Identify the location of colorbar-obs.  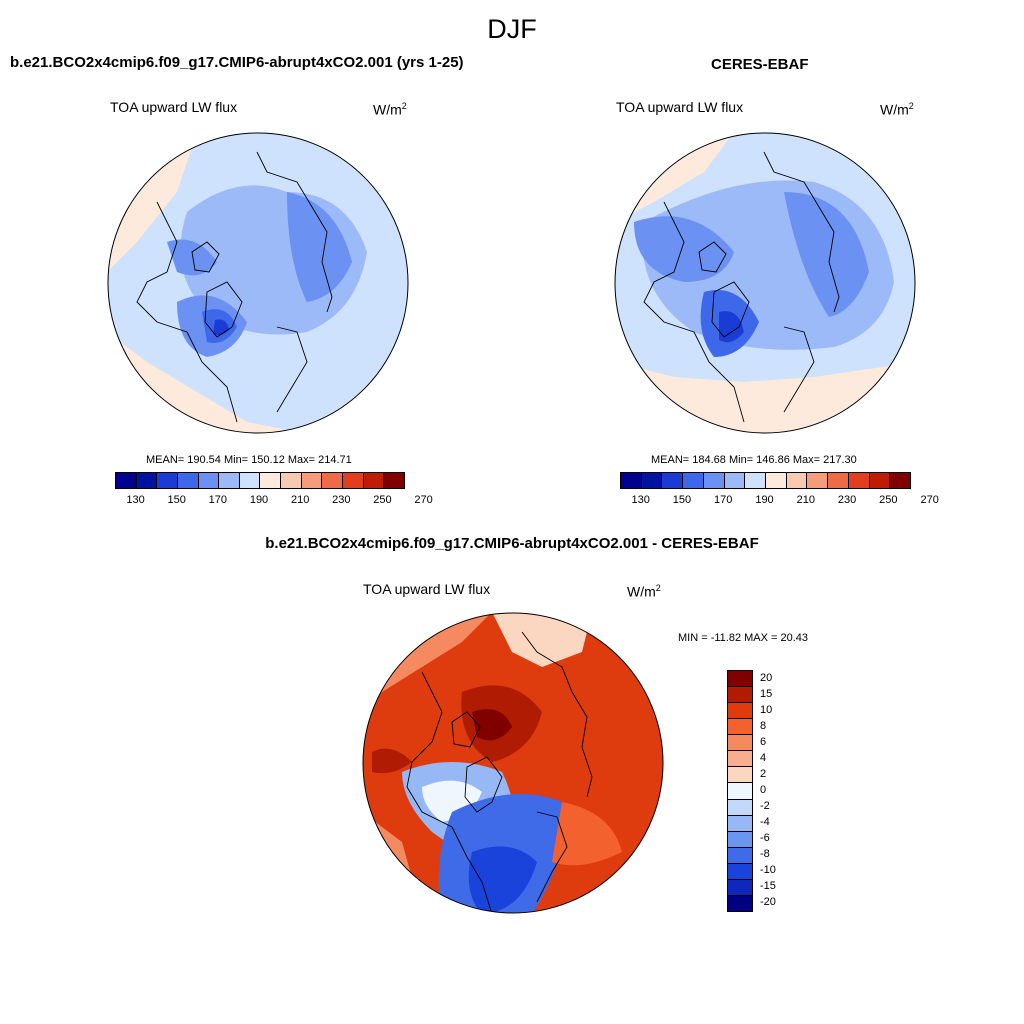
(765, 480).